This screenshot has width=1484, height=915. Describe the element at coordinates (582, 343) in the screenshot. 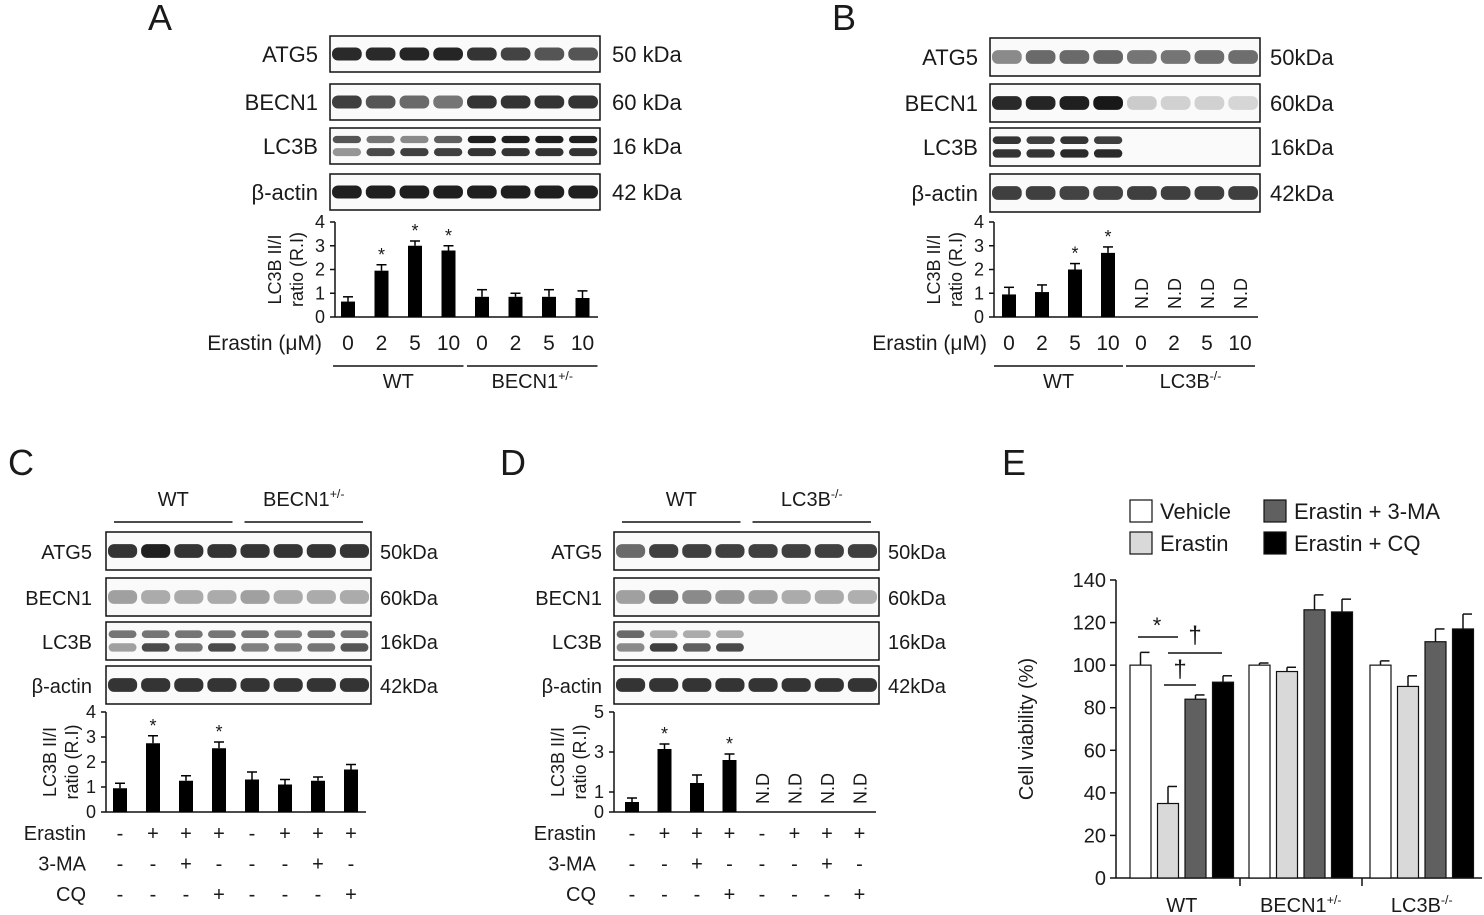

I see `x-tick-label: 10` at that location.